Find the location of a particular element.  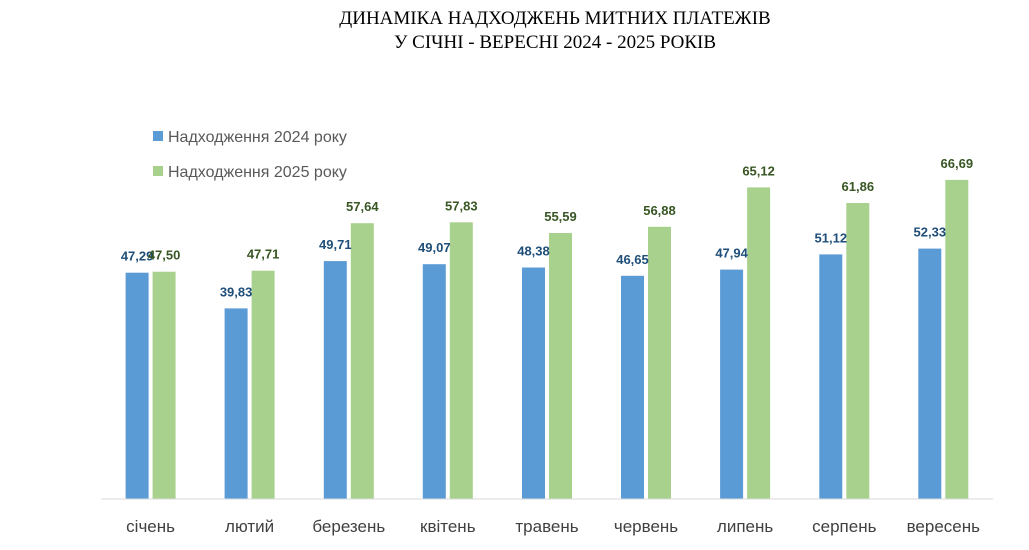

data-label-2024-3: 49,07 is located at coordinates (434, 247).